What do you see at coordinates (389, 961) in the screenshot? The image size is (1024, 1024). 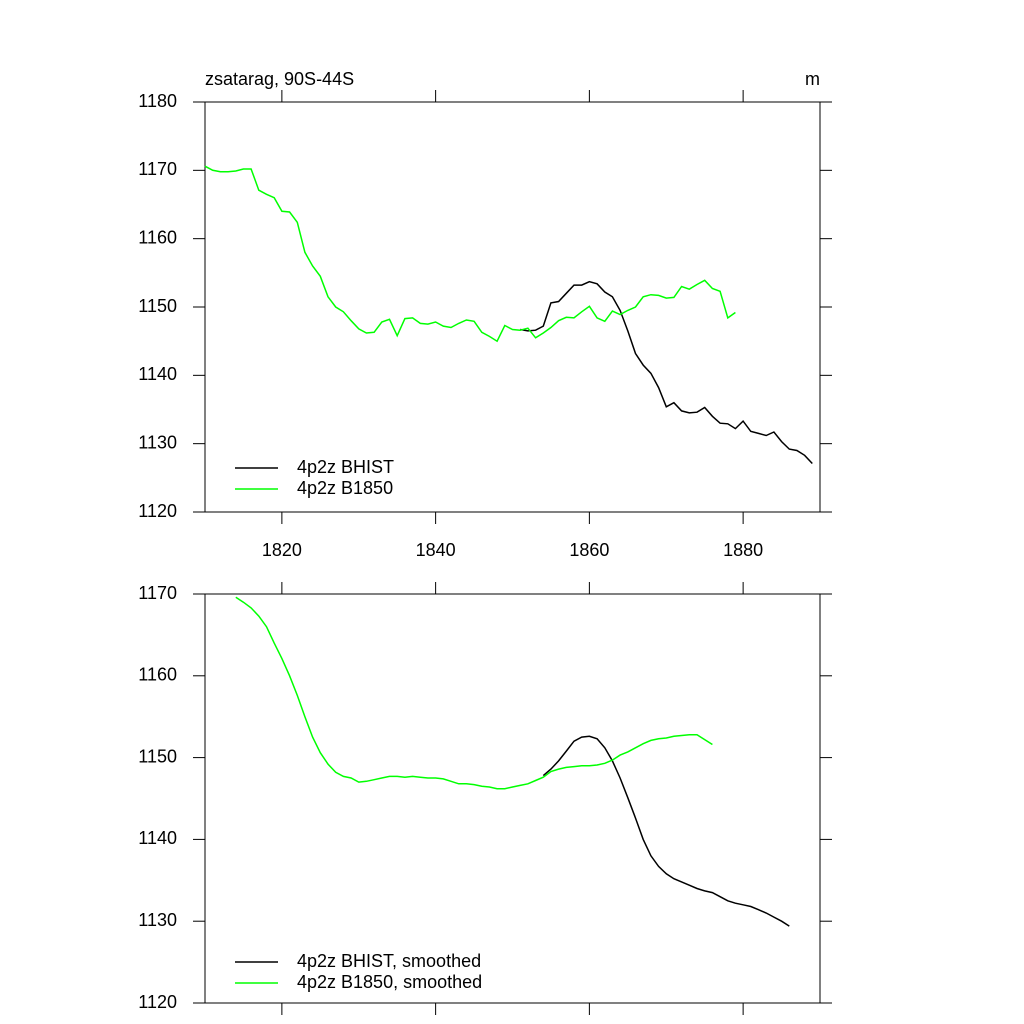 I see `legend-label: 4p2z BHIST, smoothed` at bounding box center [389, 961].